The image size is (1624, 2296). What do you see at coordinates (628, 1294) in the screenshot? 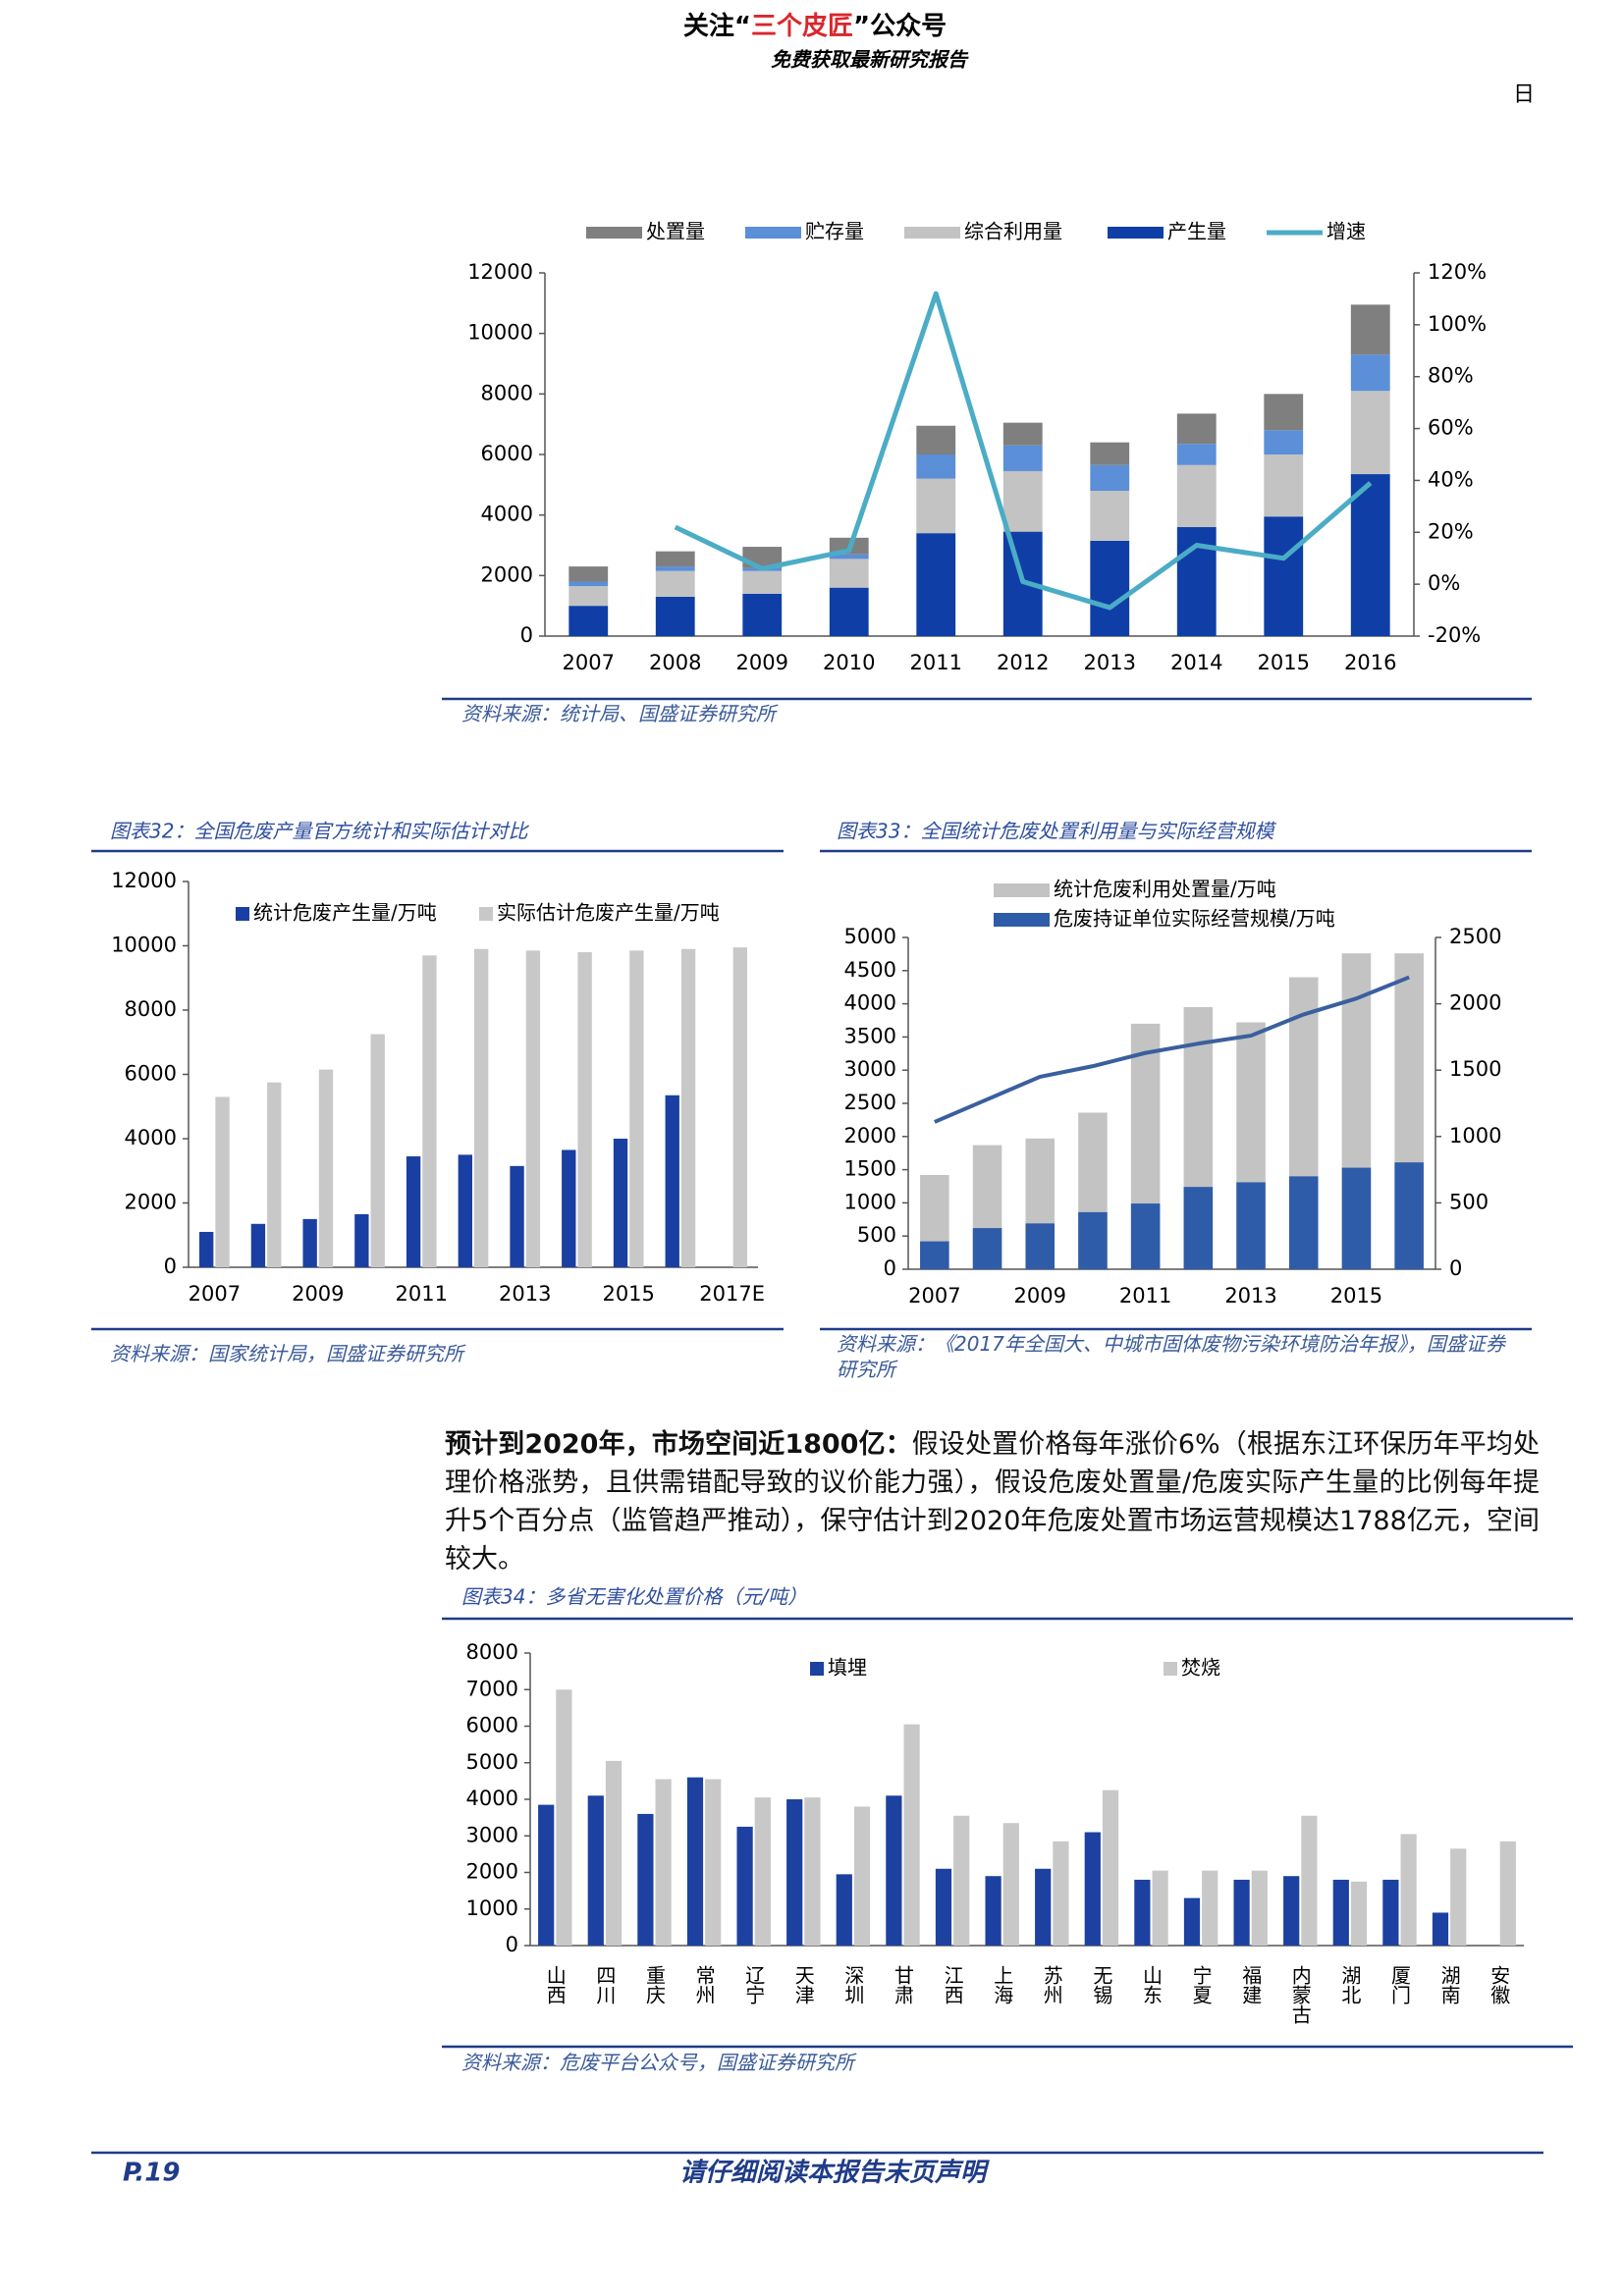
I see `x-tick-label: 2015` at bounding box center [628, 1294].